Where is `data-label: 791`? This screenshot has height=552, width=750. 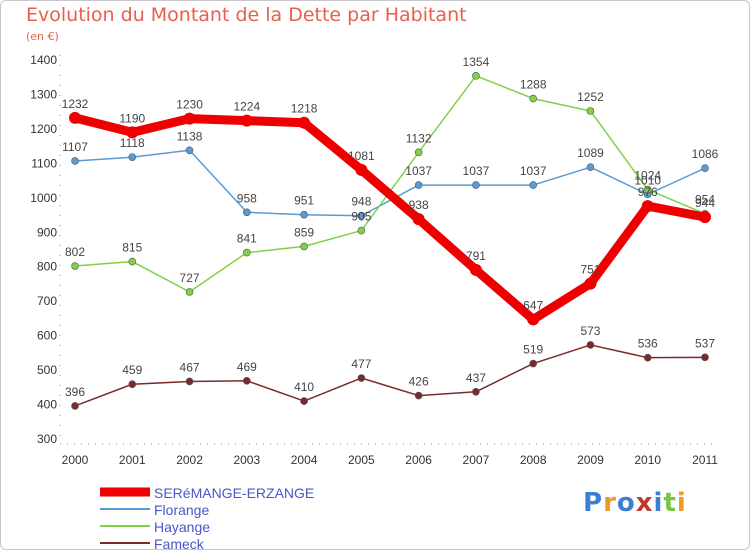 data-label: 791 is located at coordinates (476, 256).